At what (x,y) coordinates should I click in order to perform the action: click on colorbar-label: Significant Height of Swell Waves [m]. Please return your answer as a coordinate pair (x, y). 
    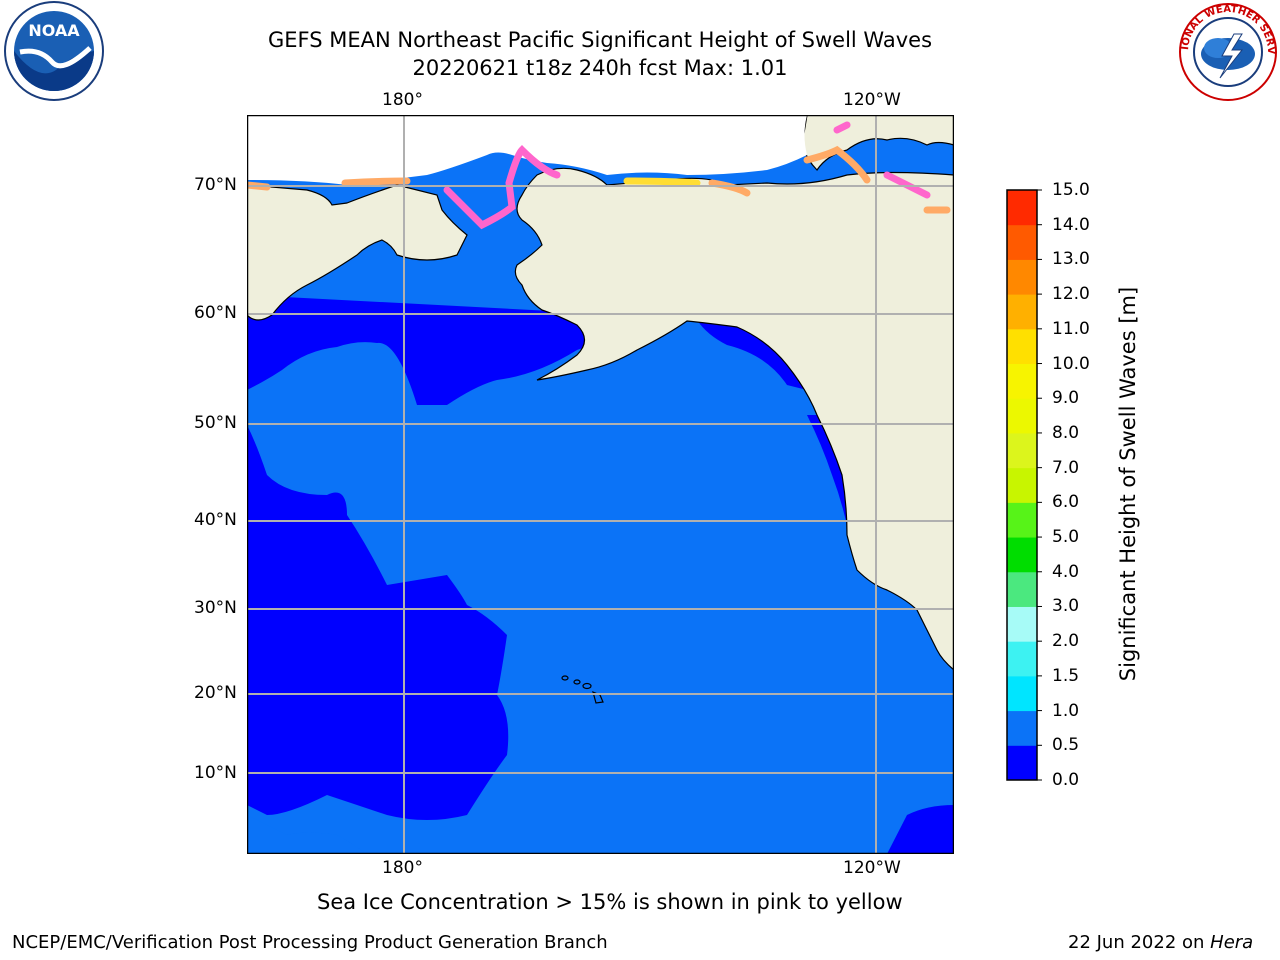
    Looking at the image, I should click on (1128, 484).